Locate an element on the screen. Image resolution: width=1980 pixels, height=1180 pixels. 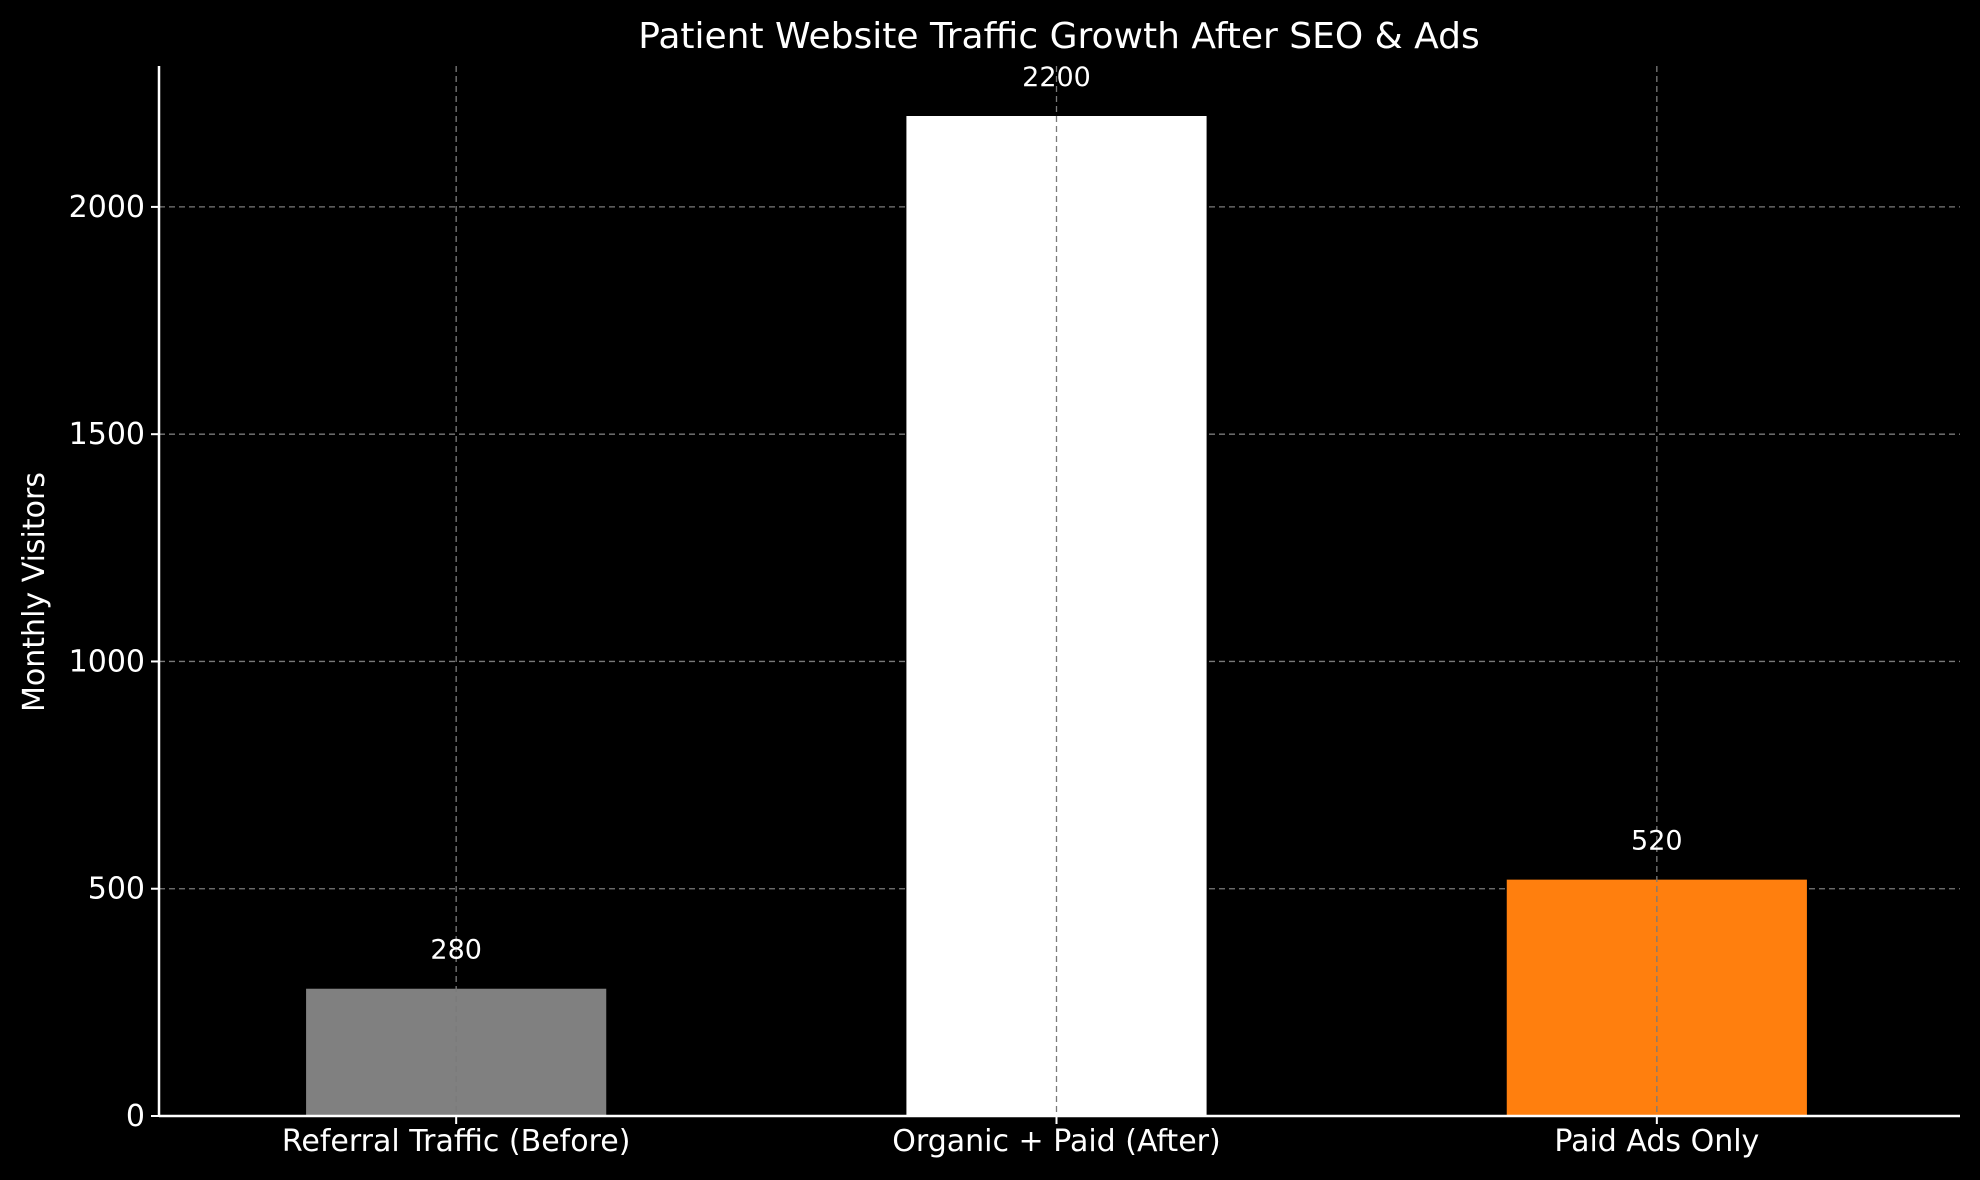
x-tick-label: Paid Ads Only is located at coordinates (1656, 1141).